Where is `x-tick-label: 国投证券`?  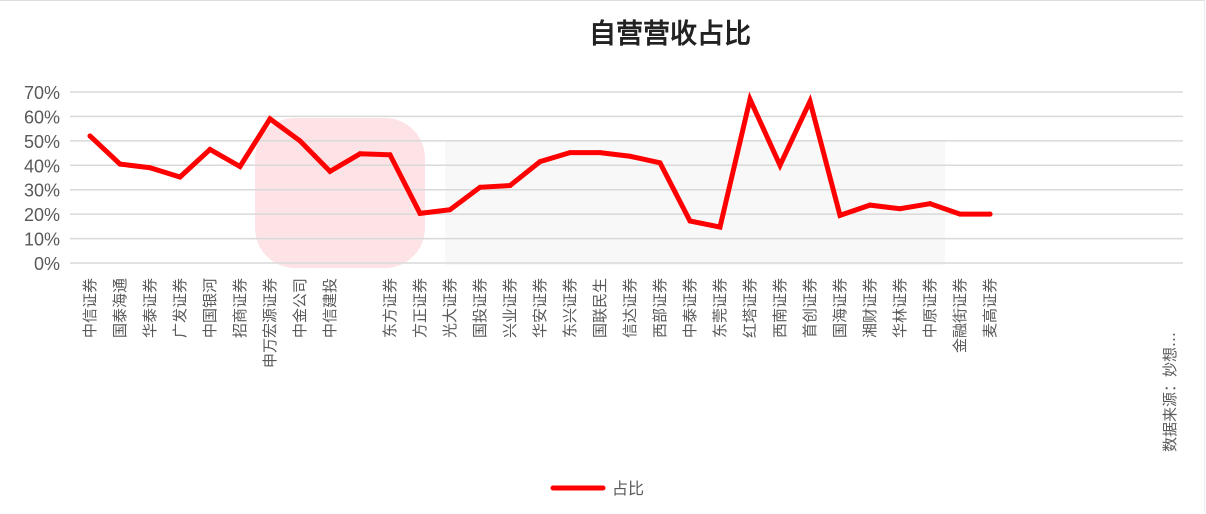 x-tick-label: 国投证券 is located at coordinates (480, 308).